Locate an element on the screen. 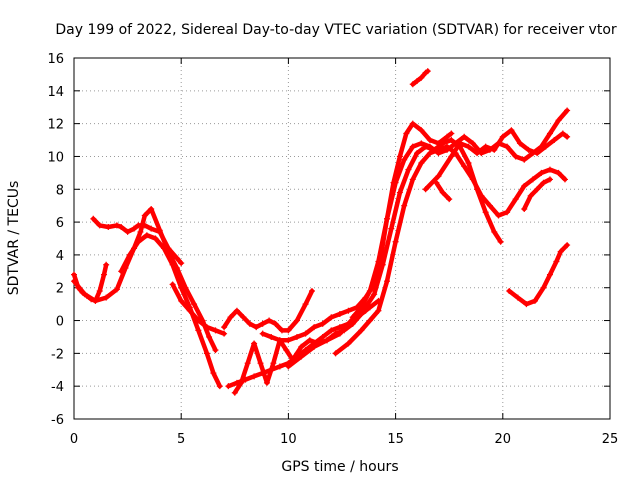 This screenshot has height=480, width=640. y-tick-label: 6 is located at coordinates (60, 223).